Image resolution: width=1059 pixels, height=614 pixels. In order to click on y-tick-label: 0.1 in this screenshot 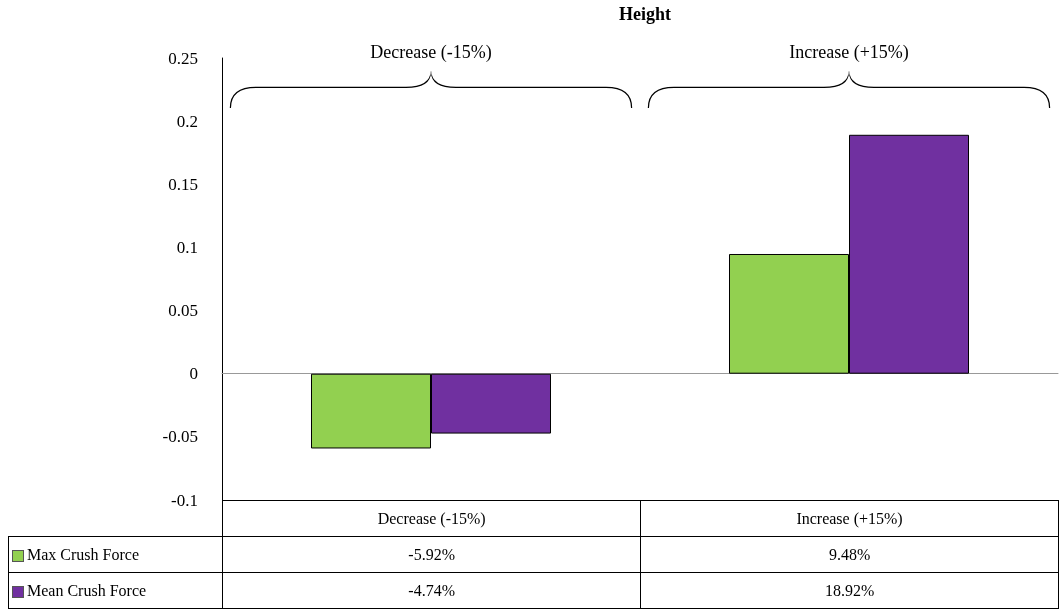, I will do `click(187, 247)`.